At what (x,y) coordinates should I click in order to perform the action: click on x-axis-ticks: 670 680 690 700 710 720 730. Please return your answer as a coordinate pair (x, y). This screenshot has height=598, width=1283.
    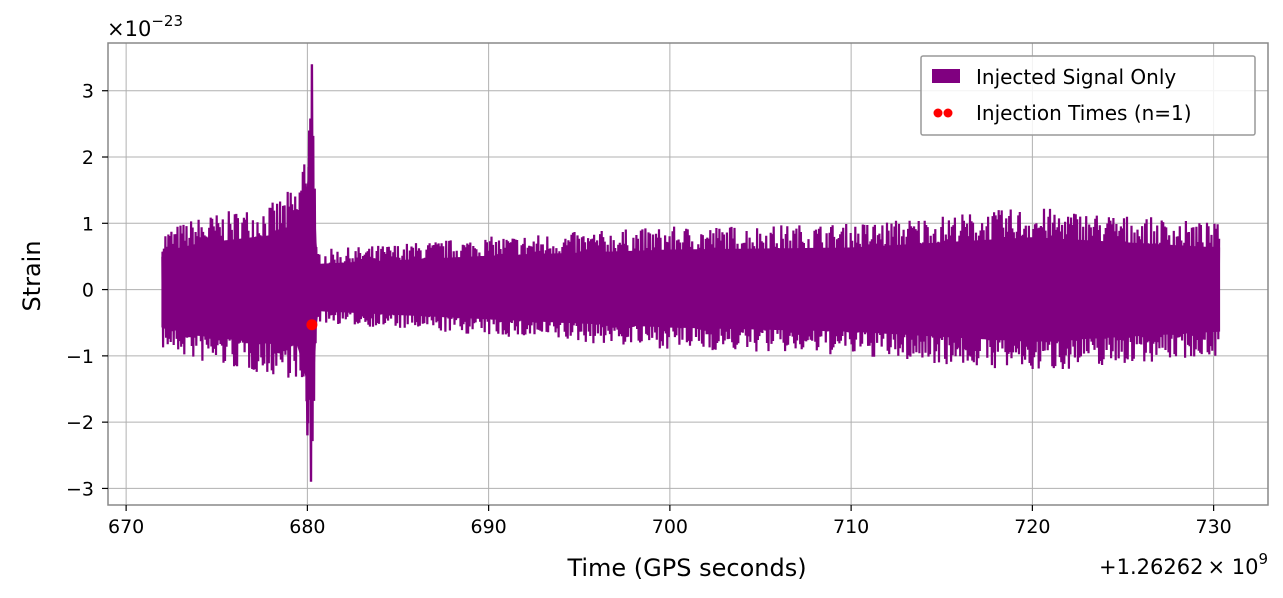
    Looking at the image, I should click on (670, 521).